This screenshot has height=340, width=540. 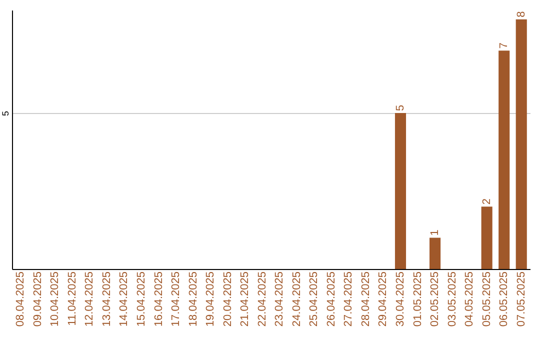 I want to click on x-tick-label: 19.04.2025, so click(x=210, y=299).